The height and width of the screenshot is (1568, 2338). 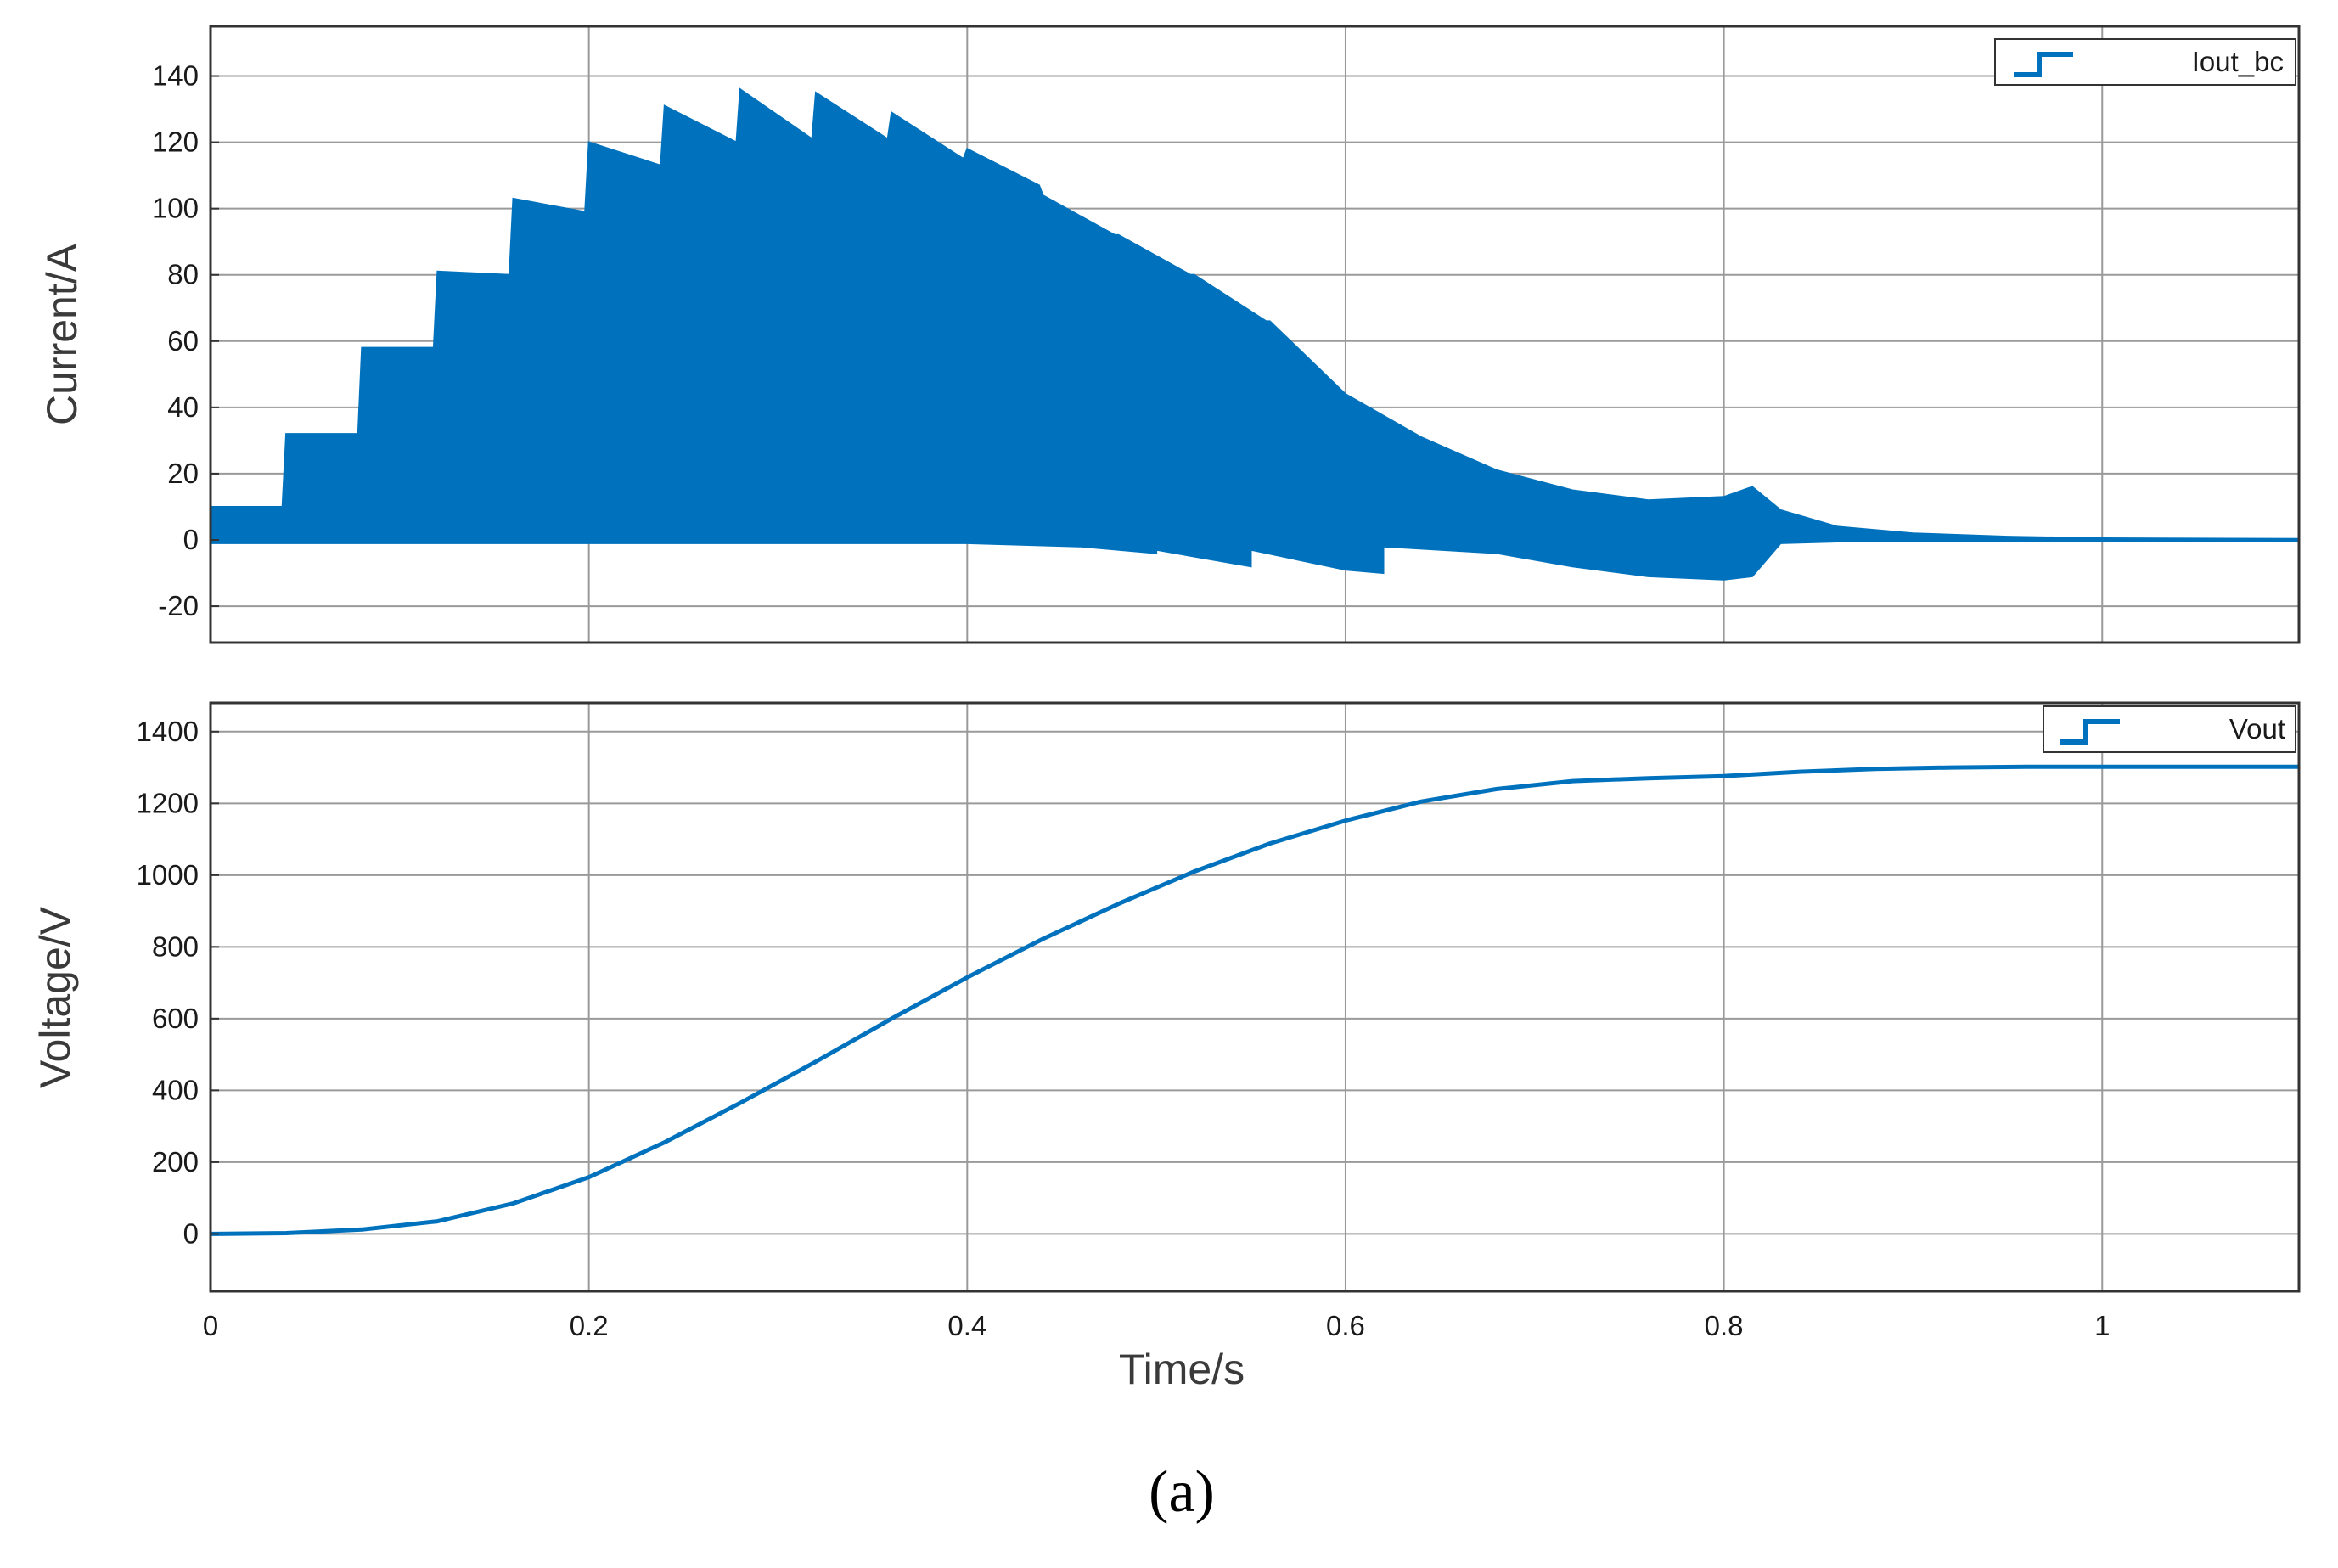 What do you see at coordinates (178, 982) in the screenshot?
I see `voltage-y-ticks: 0 200 400 600 800 1000 1200 1400` at bounding box center [178, 982].